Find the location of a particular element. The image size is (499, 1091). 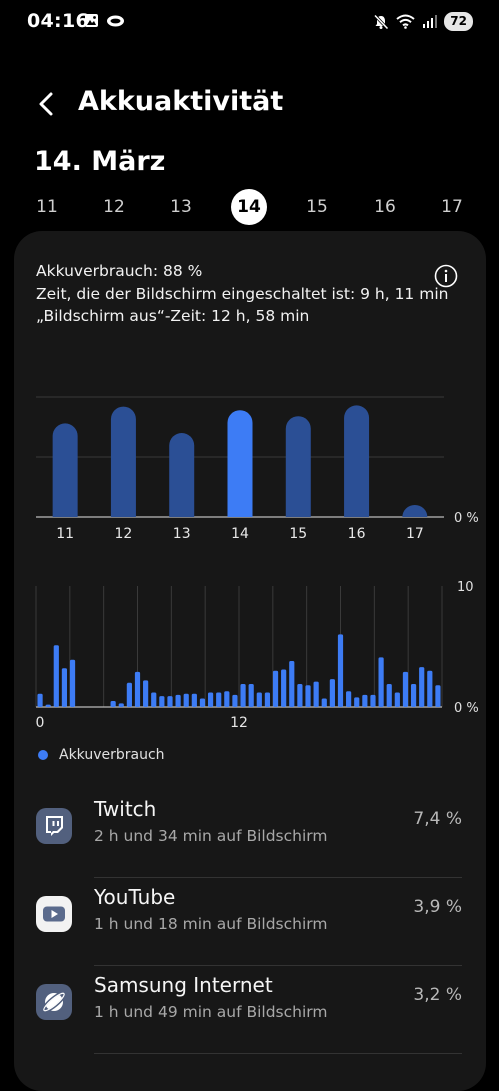

signal-icon is located at coordinates (430, 21).